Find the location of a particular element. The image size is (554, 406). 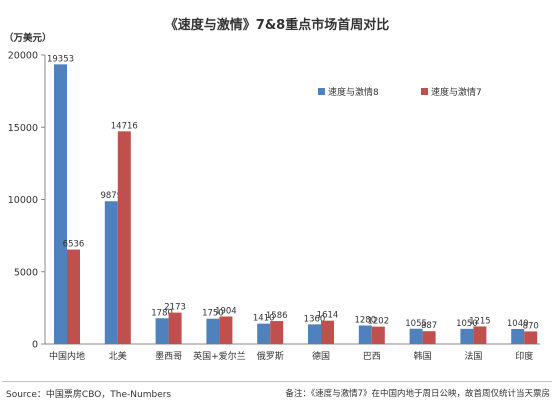

data-label: 870 is located at coordinates (531, 326).